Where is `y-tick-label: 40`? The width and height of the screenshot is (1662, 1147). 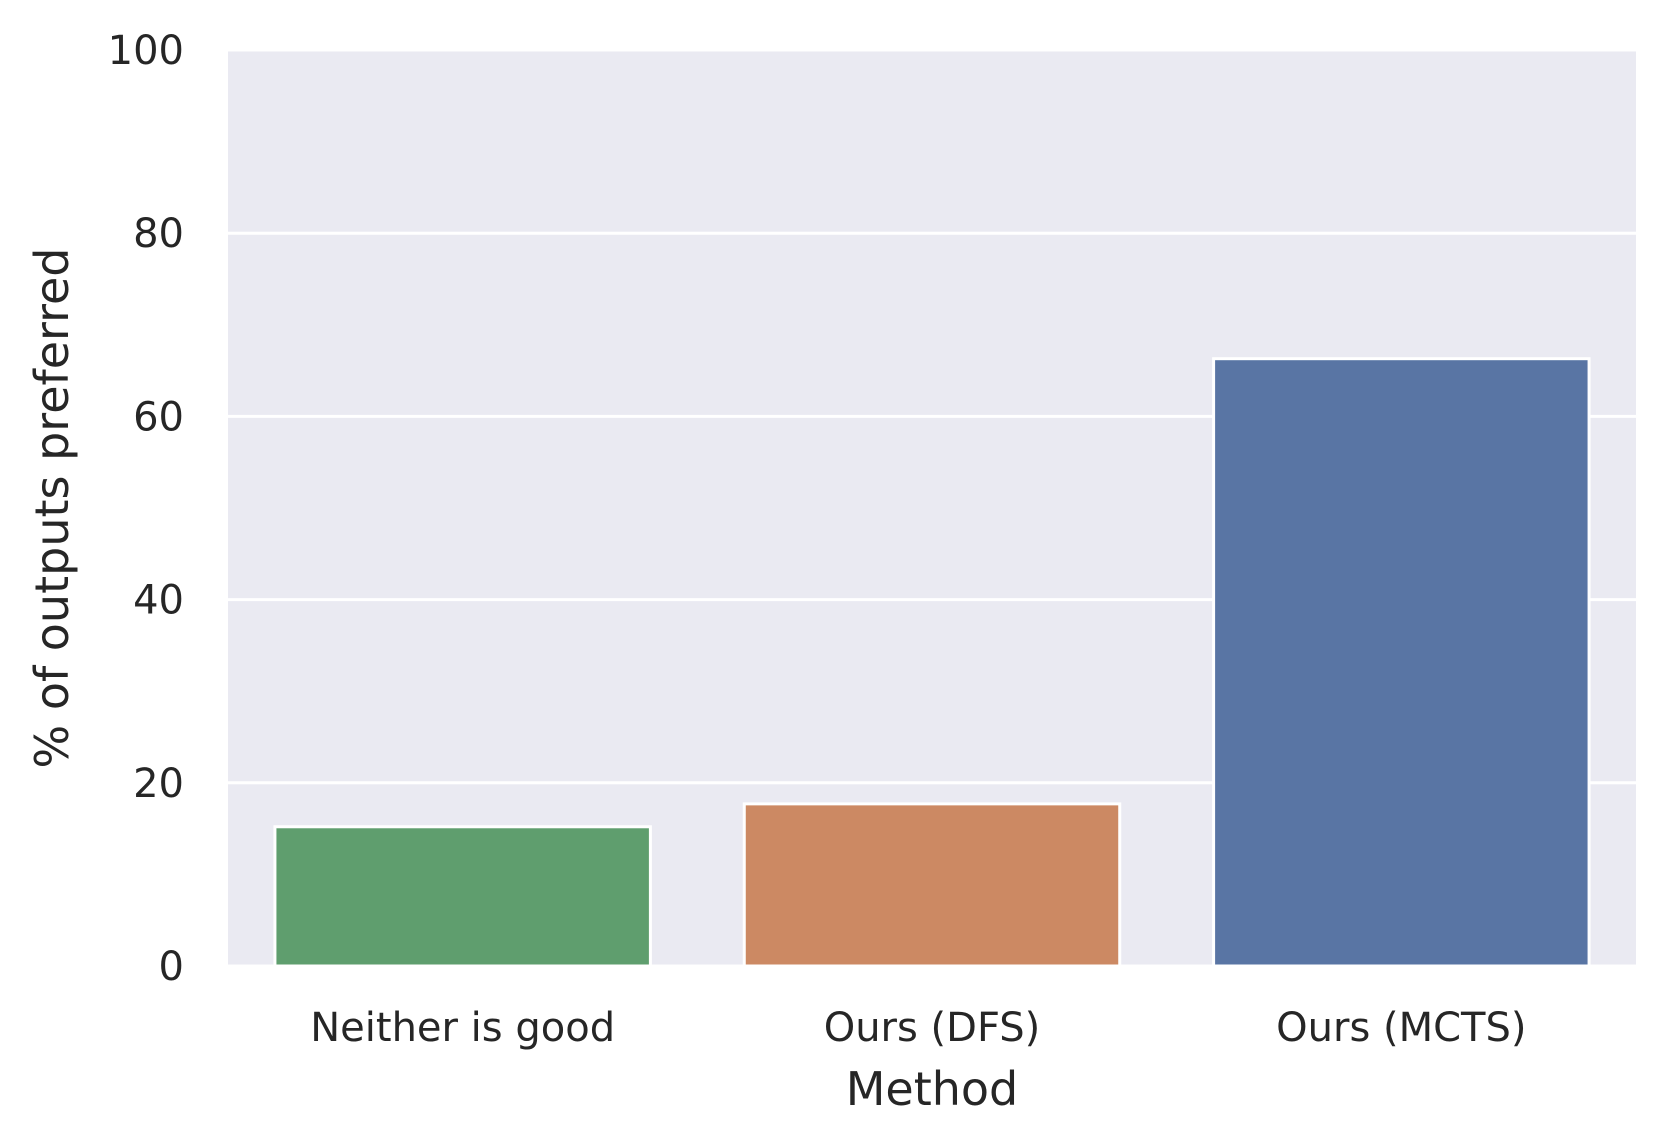
y-tick-label: 40 is located at coordinates (158, 601).